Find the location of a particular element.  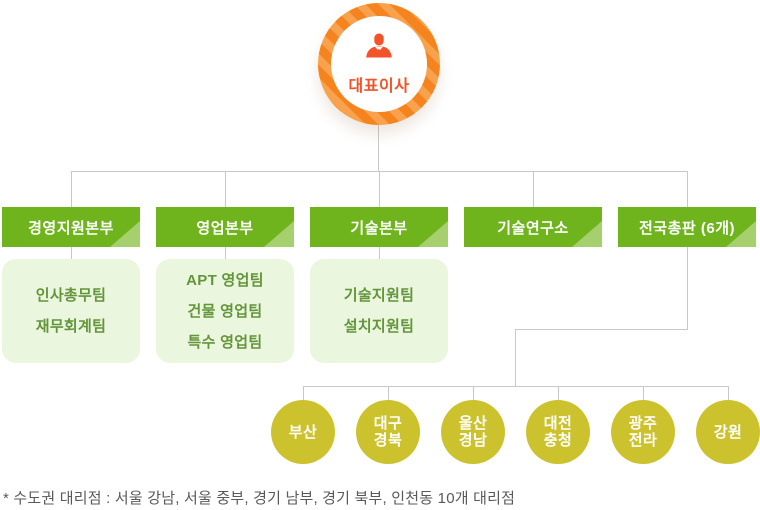

region-label: 울산 is located at coordinates (473, 423).